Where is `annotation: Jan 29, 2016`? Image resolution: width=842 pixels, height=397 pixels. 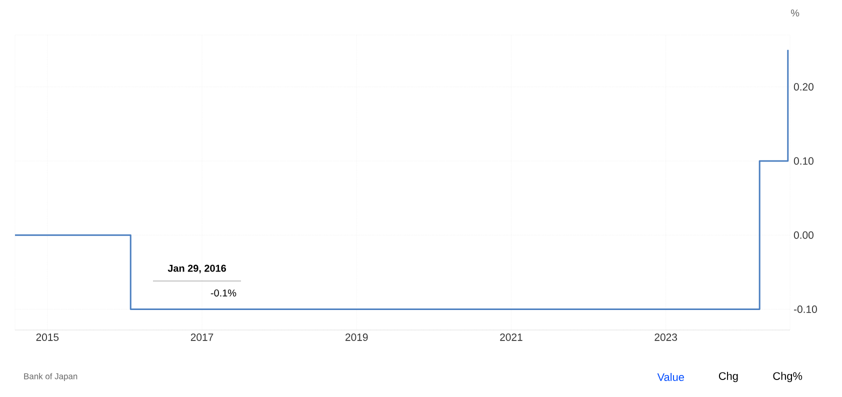
annotation: Jan 29, 2016 is located at coordinates (197, 269).